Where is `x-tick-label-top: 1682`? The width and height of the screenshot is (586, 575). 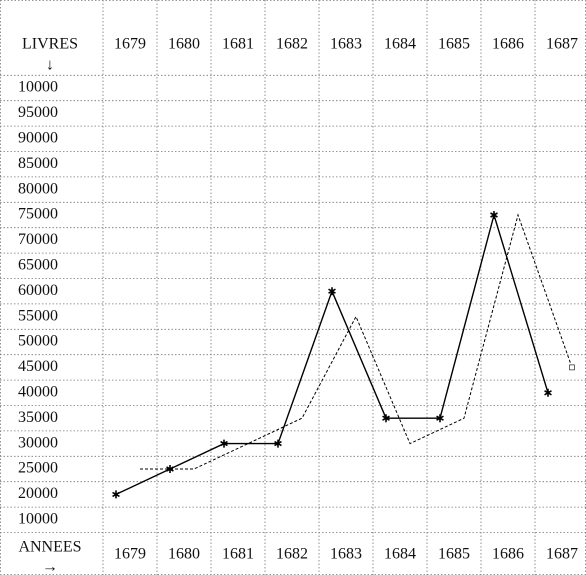 x-tick-label-top: 1682 is located at coordinates (292, 44).